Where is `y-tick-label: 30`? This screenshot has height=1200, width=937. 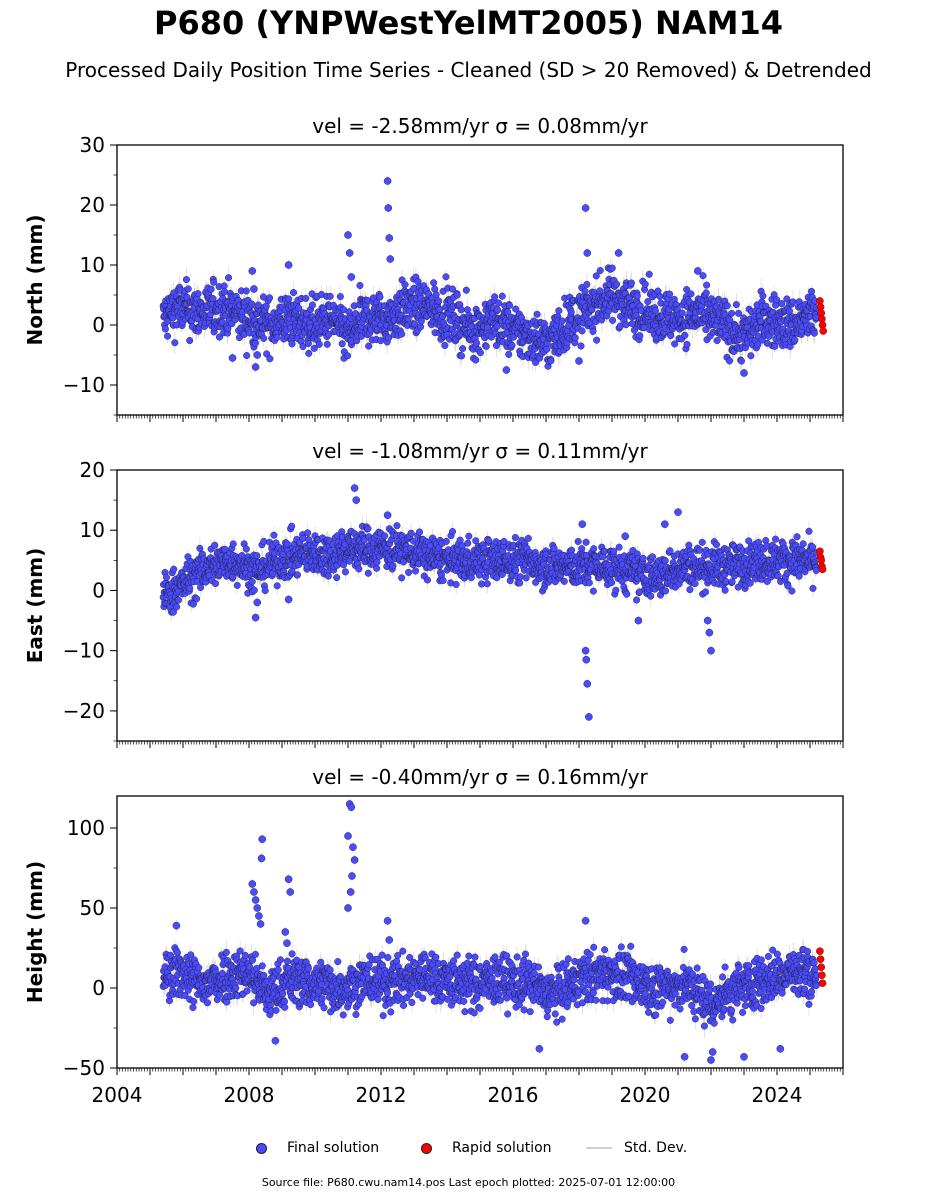
y-tick-label: 30 is located at coordinates (92, 145).